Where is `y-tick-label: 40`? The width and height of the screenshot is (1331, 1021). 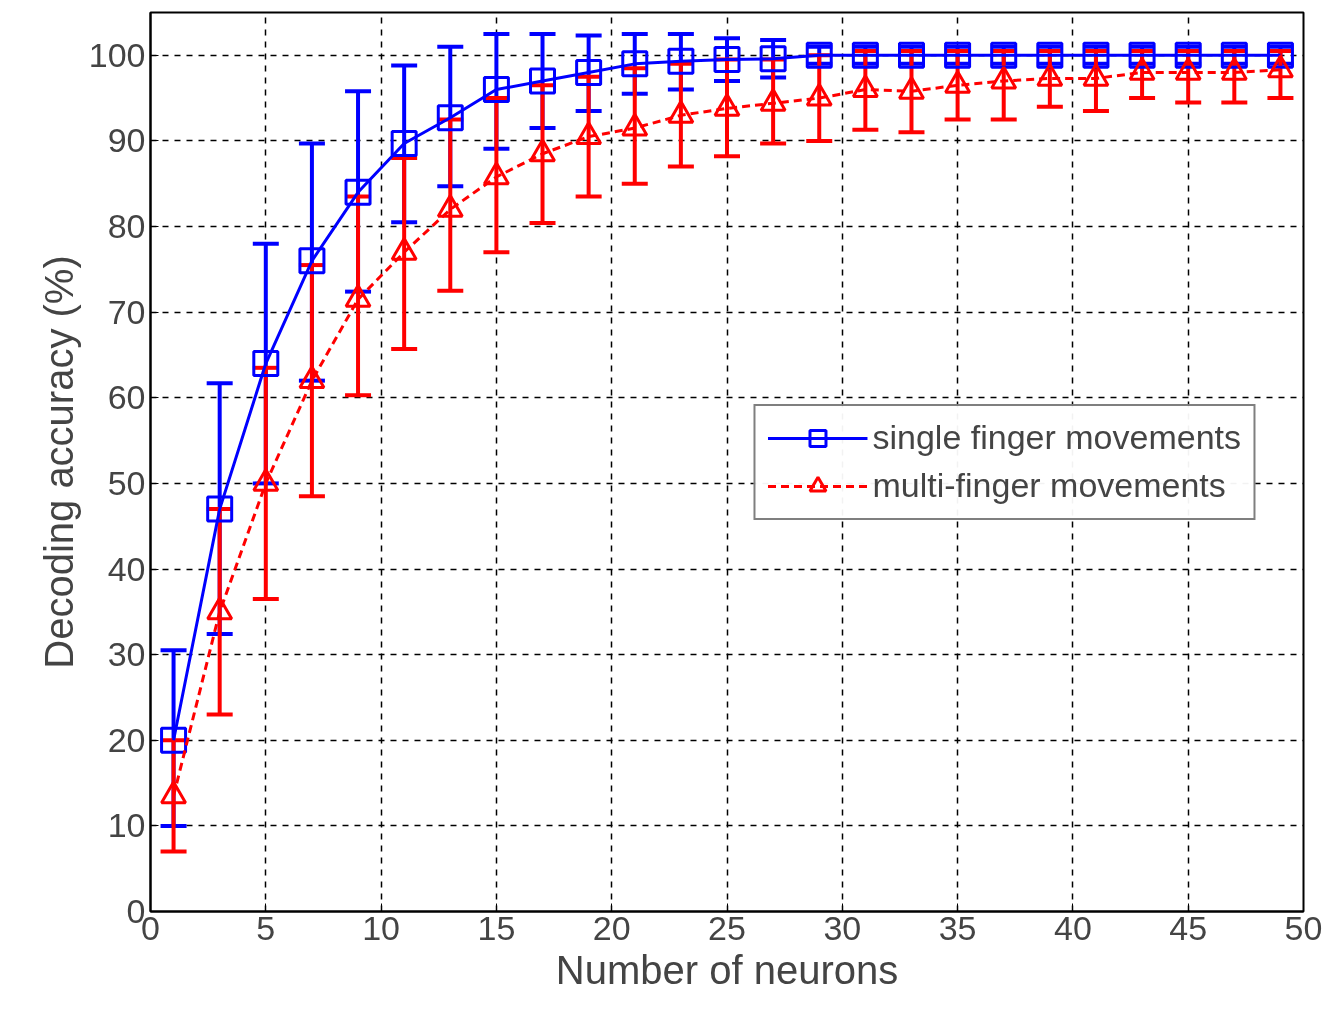 y-tick-label: 40 is located at coordinates (126, 568).